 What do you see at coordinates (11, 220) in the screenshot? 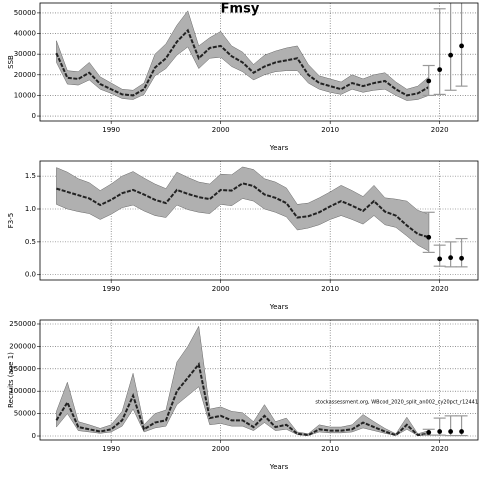
I see `y-axis-label: F3-5` at bounding box center [11, 220].